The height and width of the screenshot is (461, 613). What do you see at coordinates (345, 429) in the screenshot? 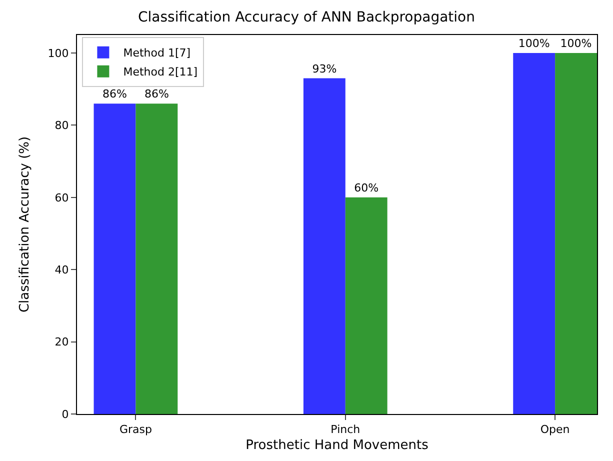
I see `x-tick-label: Pinch` at bounding box center [345, 429].